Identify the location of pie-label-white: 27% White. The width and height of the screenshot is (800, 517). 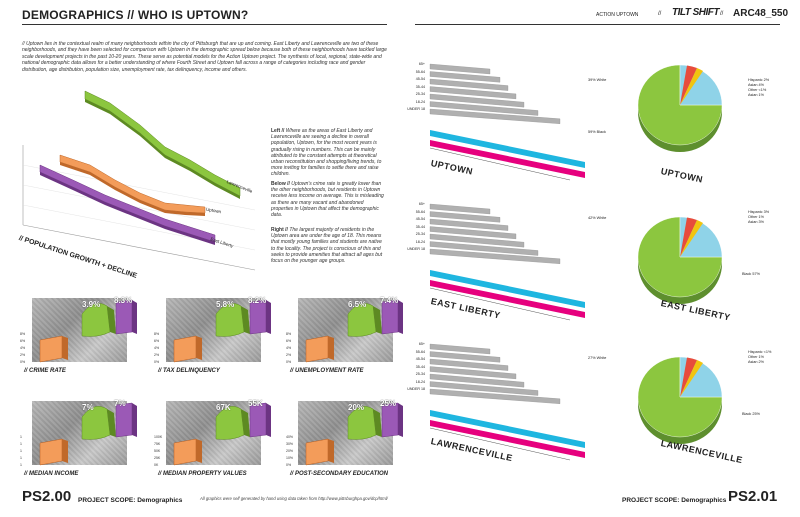
(597, 358).